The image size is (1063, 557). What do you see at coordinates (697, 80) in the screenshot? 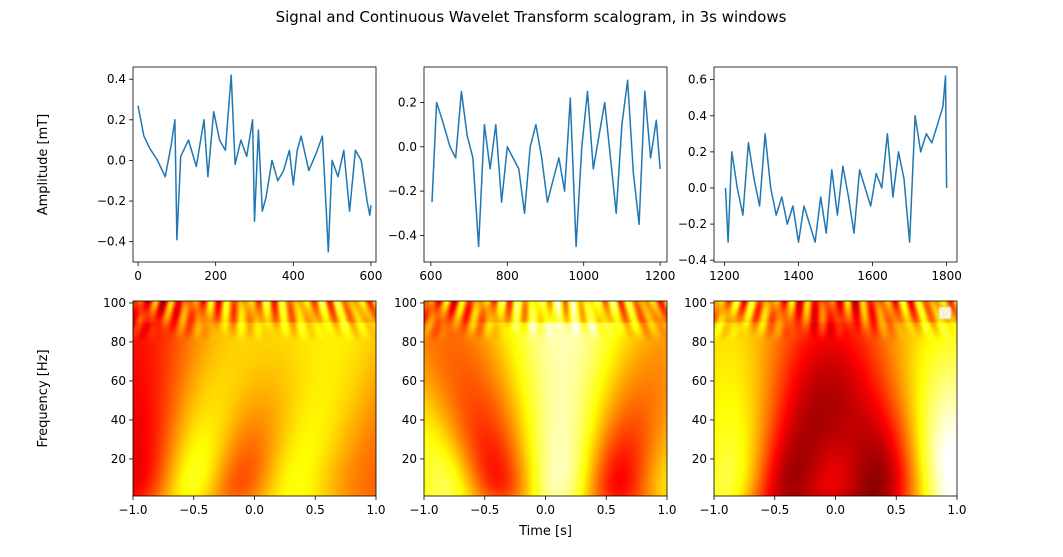
I see `y-tick-label: 0.6` at bounding box center [697, 80].